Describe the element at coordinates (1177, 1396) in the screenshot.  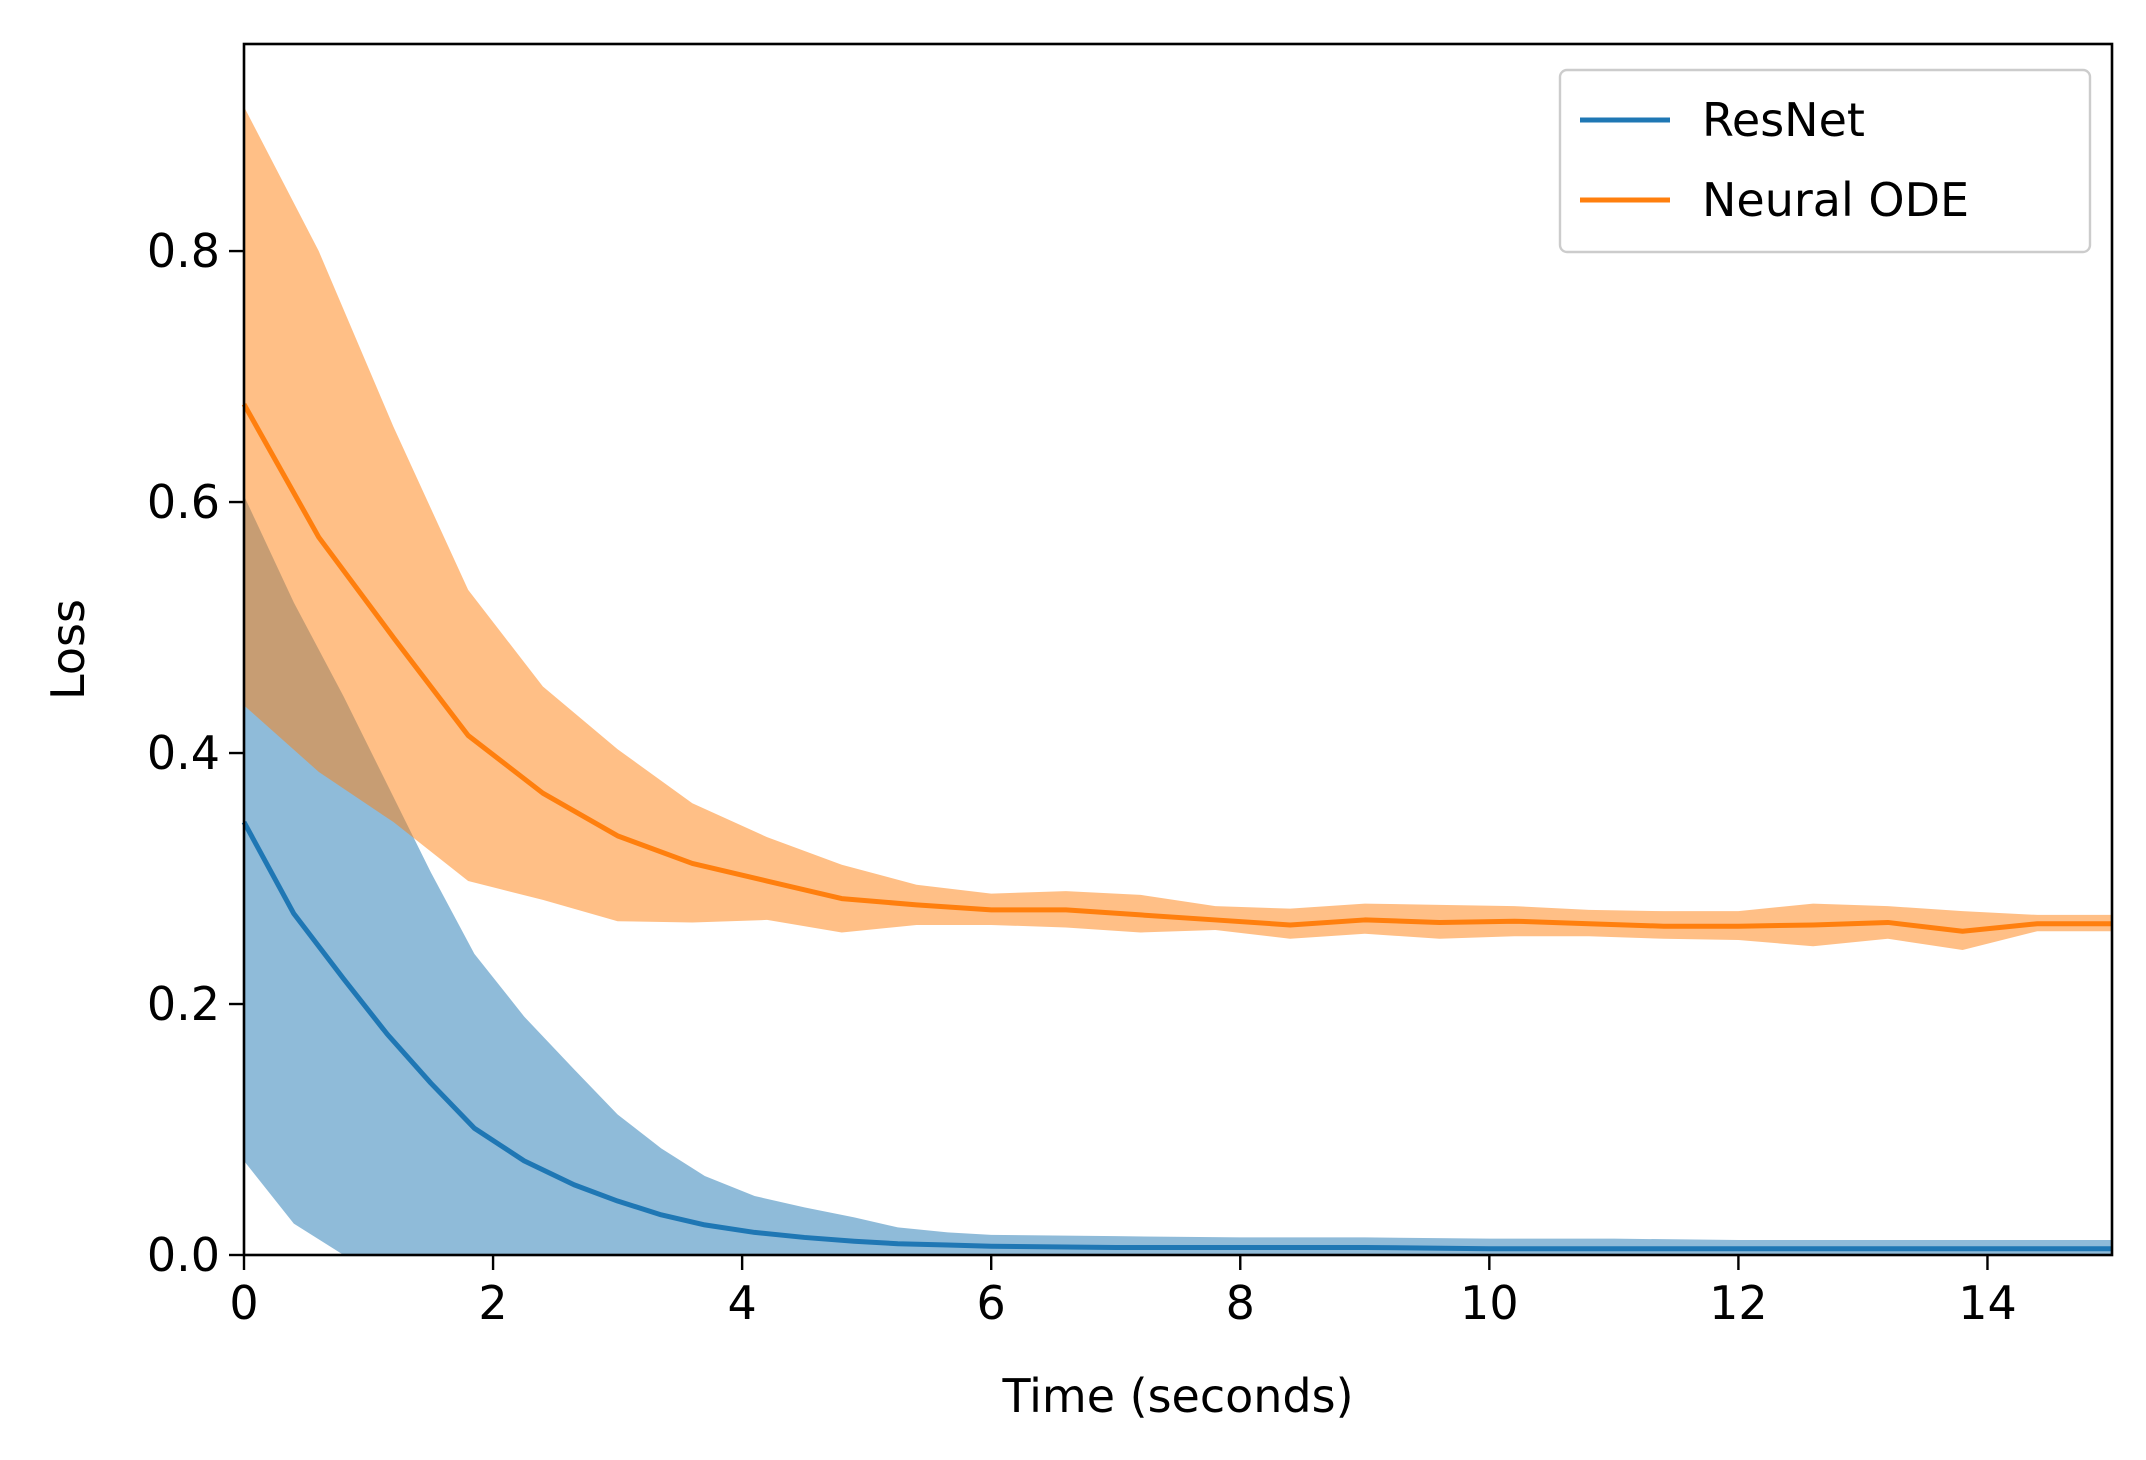
I see `x-axis-label: Time (seconds)` at that location.